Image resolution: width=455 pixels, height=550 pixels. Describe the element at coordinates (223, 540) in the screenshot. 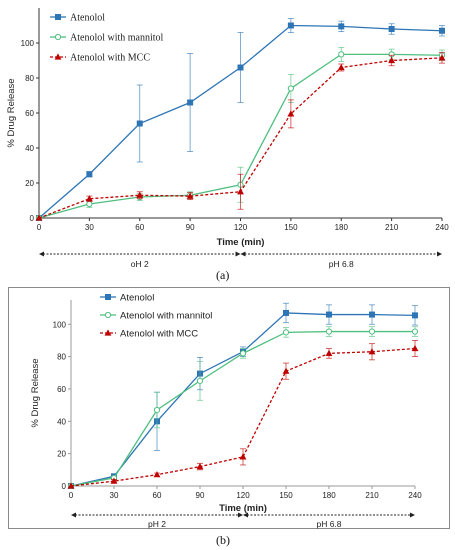

I see `caption-b: (b)` at that location.